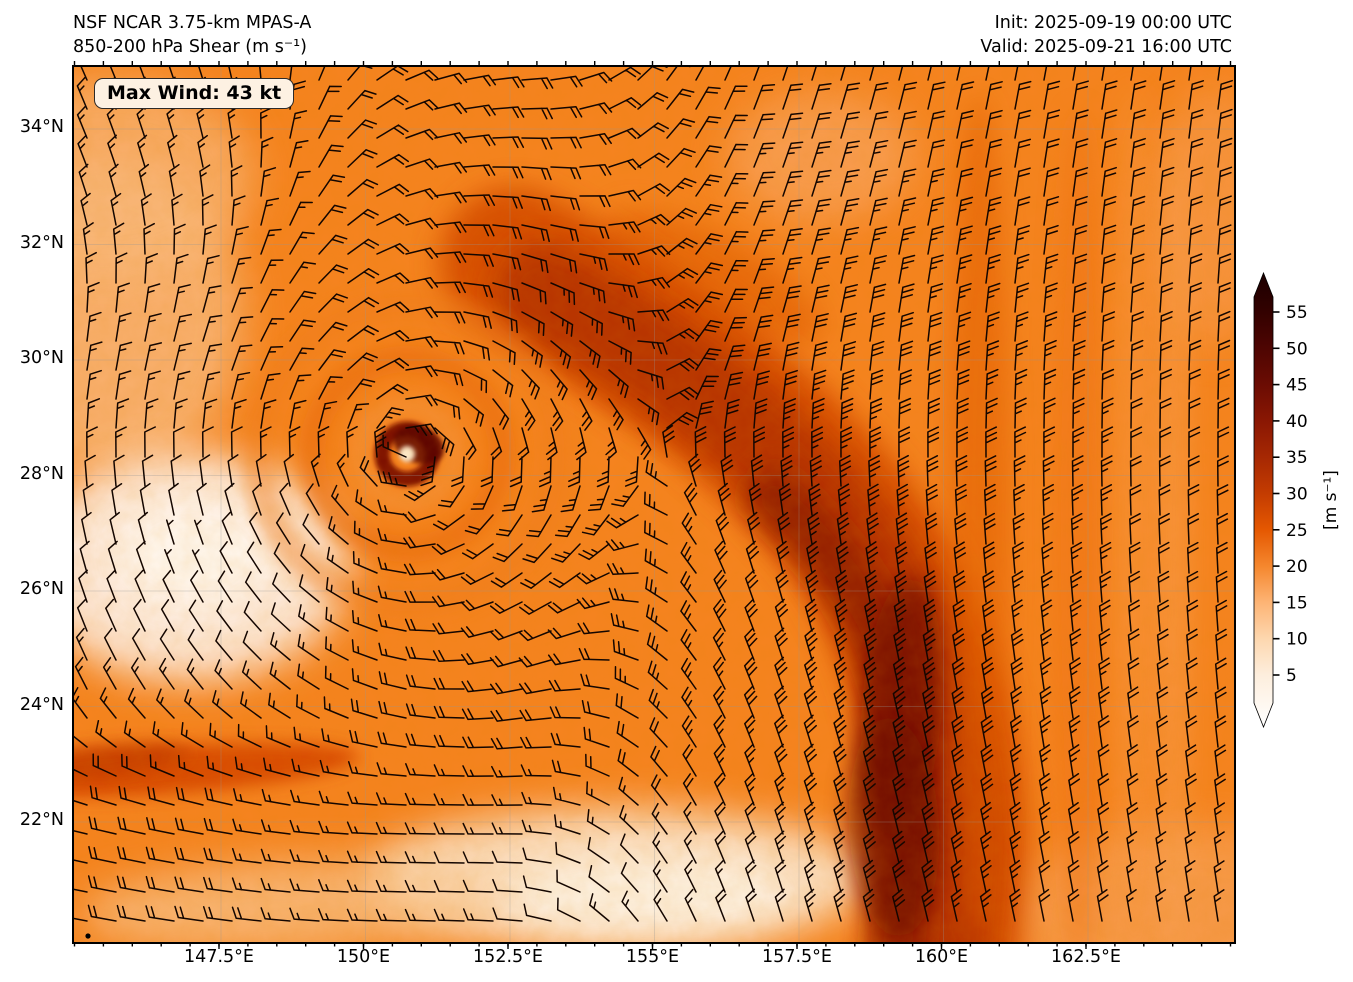 Image resolution: width=1353 pixels, height=982 pixels. Describe the element at coordinates (1086, 957) in the screenshot. I see `x-tick-label: 162.5°E` at that location.